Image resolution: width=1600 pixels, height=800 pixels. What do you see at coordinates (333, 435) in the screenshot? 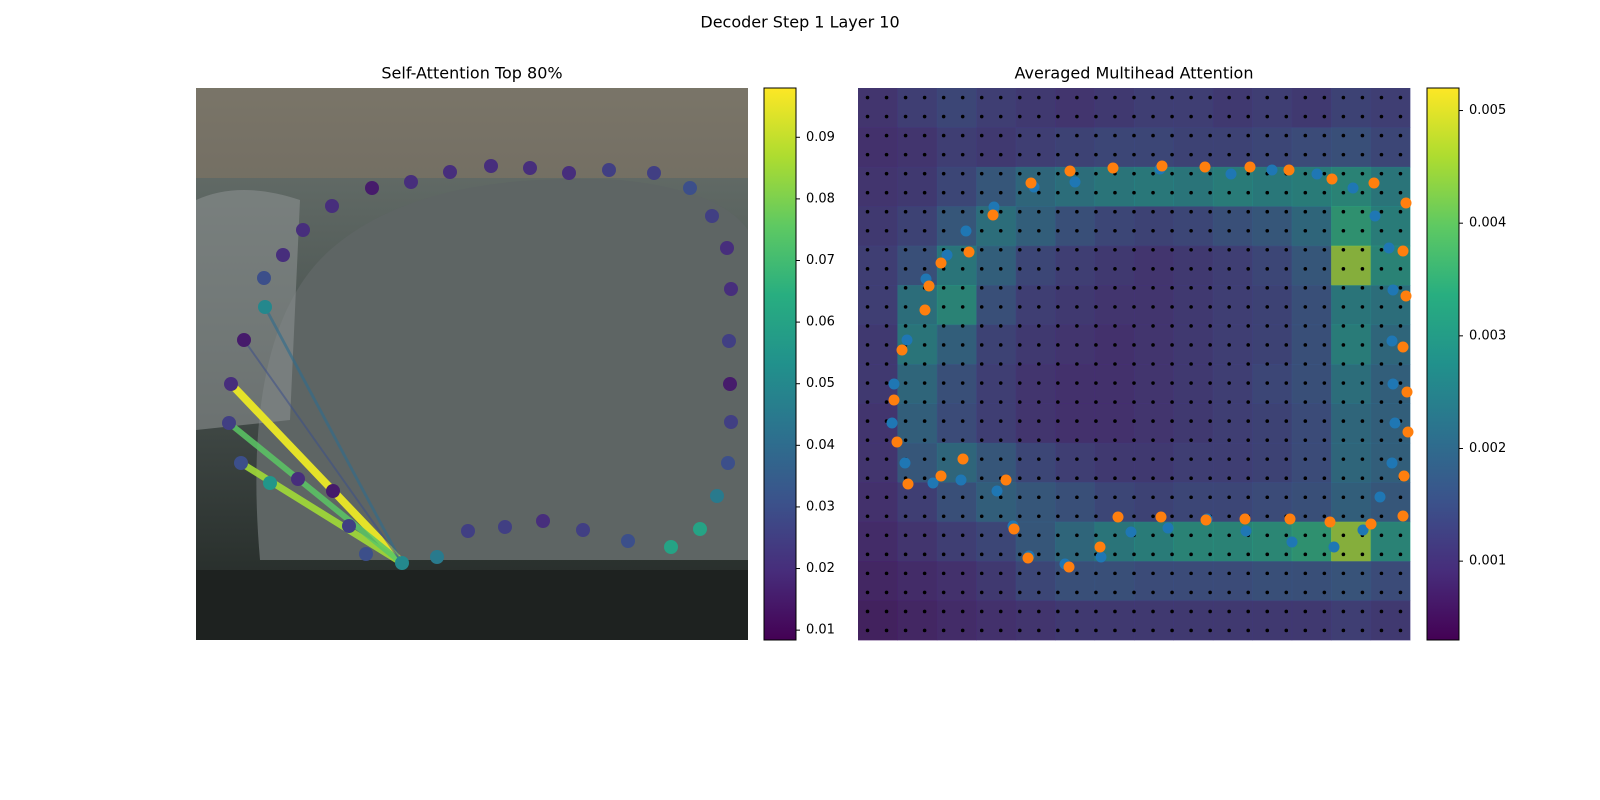
I see `attention-line` at bounding box center [333, 435].